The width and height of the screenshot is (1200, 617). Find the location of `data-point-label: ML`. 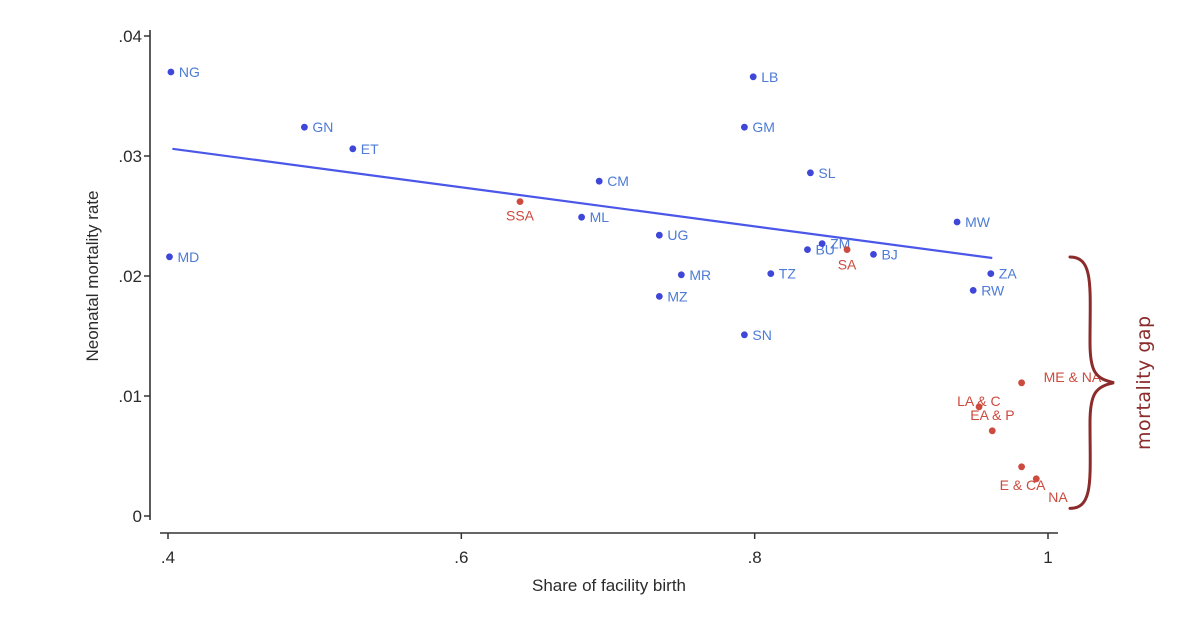

data-point-label: ML is located at coordinates (600, 217).